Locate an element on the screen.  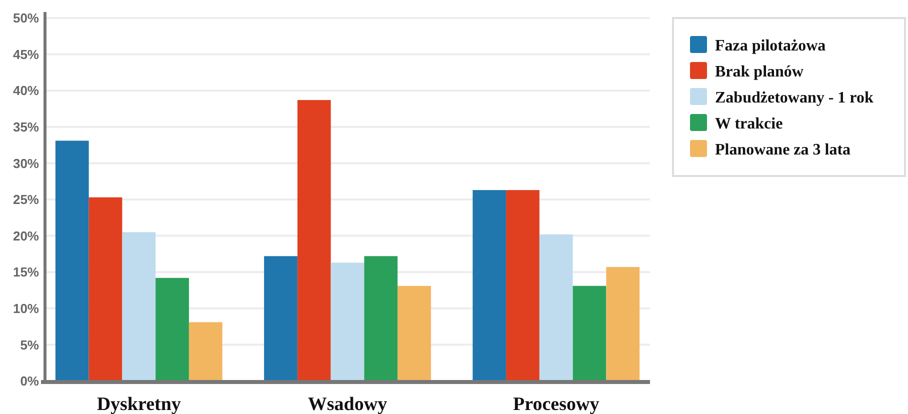
y-tick-label: 5% is located at coordinates (30, 344).